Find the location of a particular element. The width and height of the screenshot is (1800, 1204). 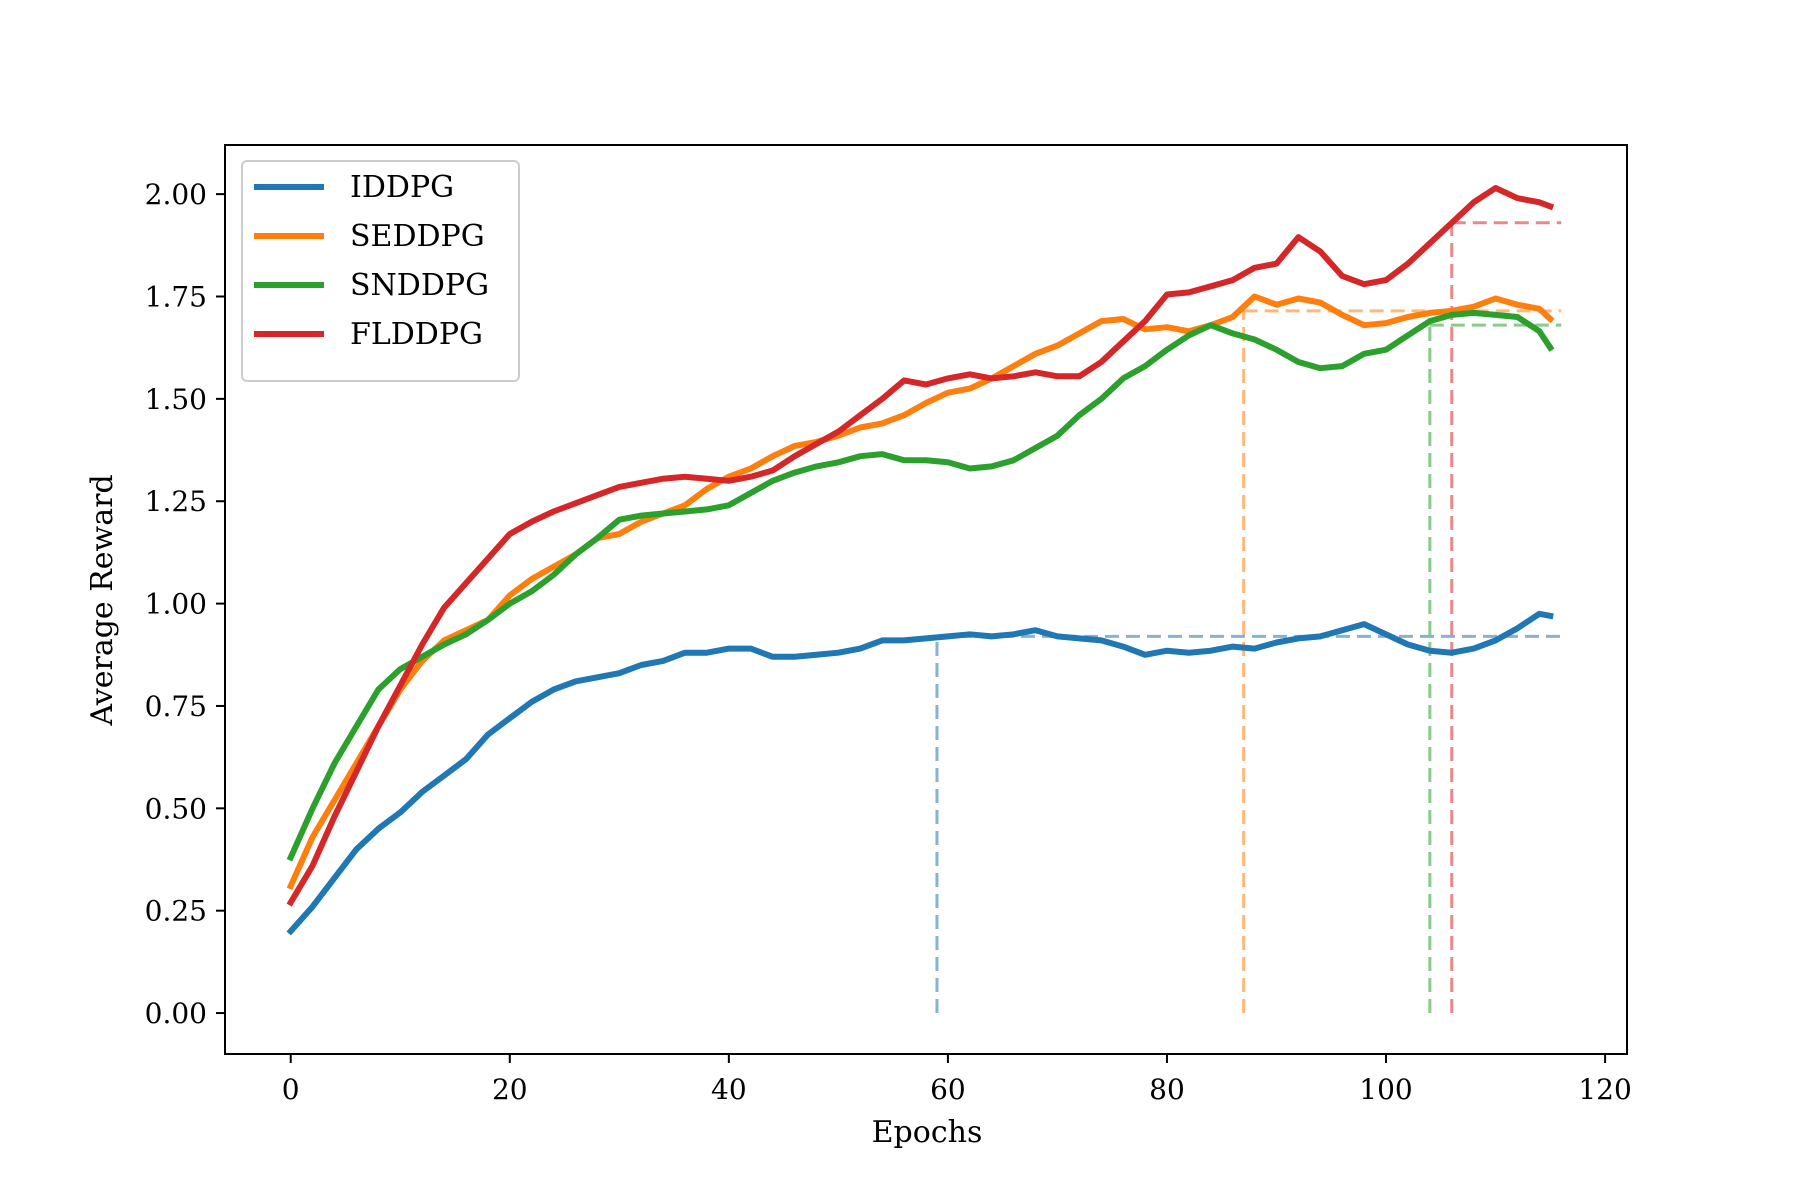

y-tick-label: 0.50 is located at coordinates (176, 808).